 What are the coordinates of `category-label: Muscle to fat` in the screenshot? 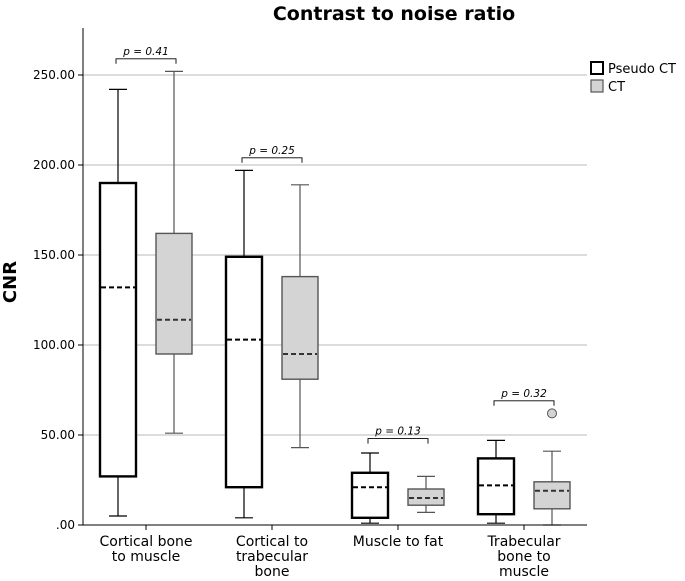 It's located at (398, 542).